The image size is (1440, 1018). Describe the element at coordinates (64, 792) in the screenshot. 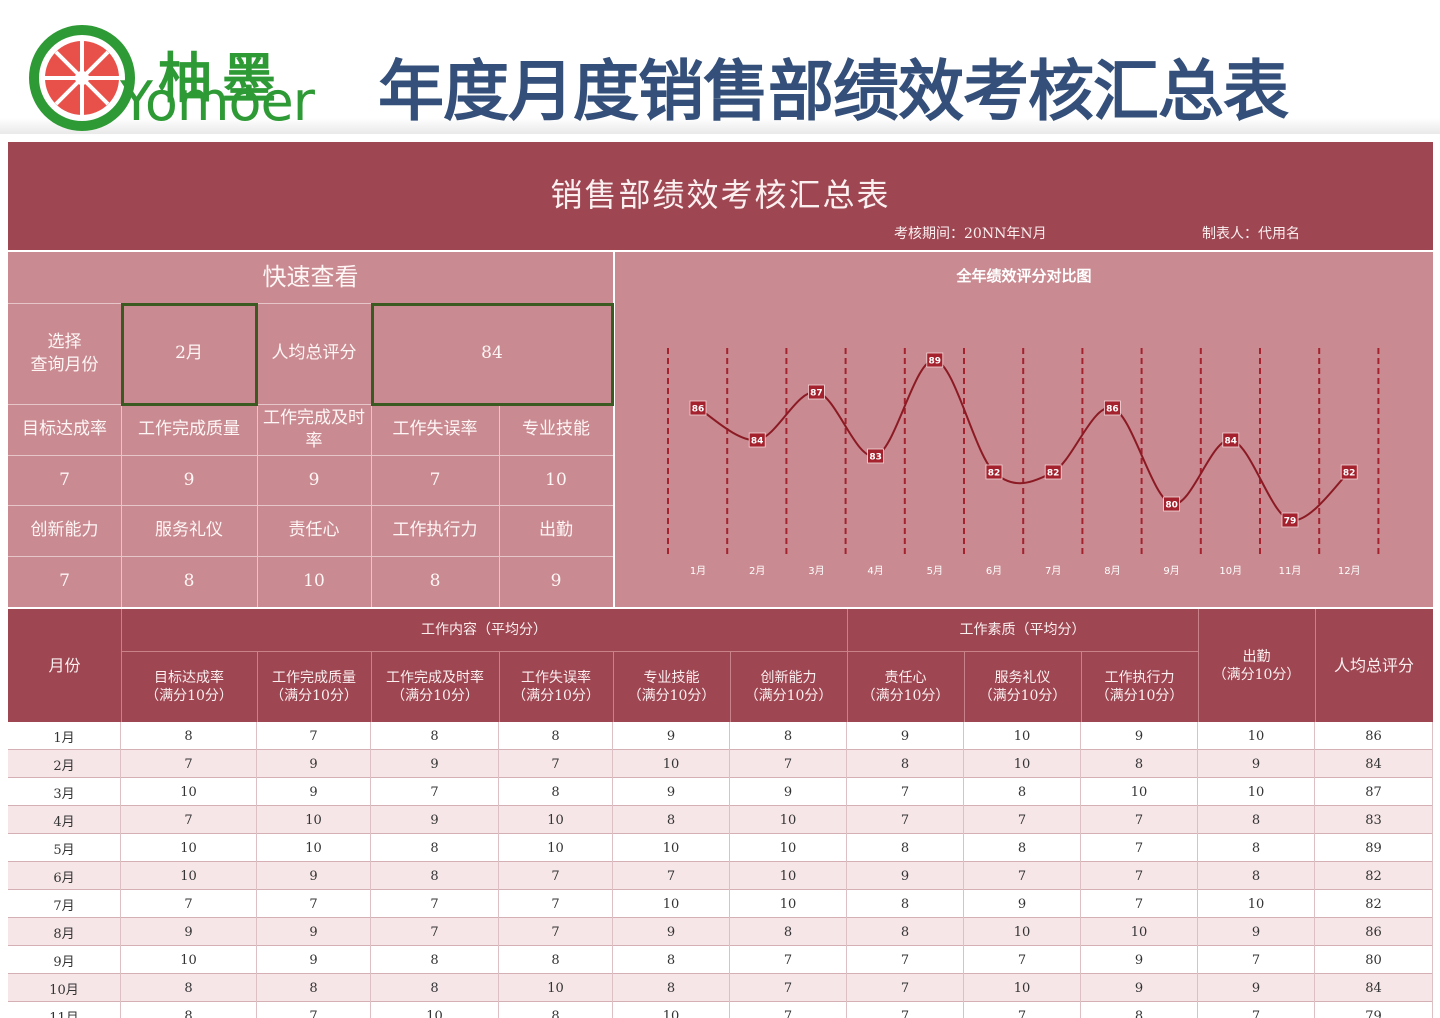

I see `cell-month: 3月` at that location.